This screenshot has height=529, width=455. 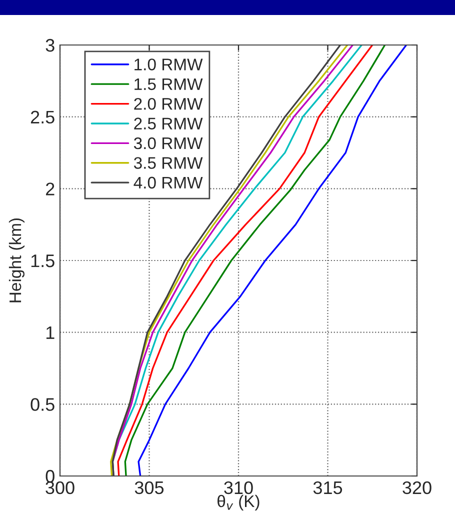 I want to click on x-tick-label: 300, so click(x=60, y=487).